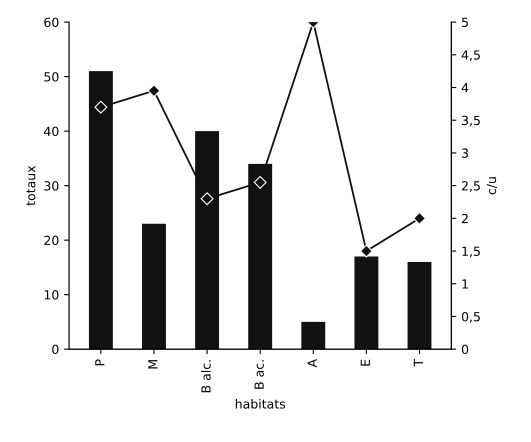 The width and height of the screenshot is (531, 442). What do you see at coordinates (51, 23) in the screenshot?
I see `y-tick-label: 60` at bounding box center [51, 23].